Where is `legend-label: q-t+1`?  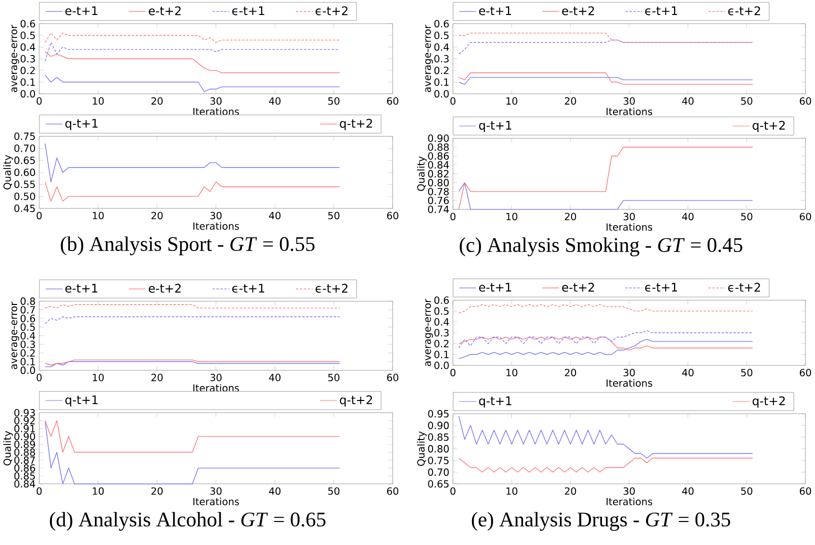 legend-label: q-t+1 is located at coordinates (81, 124).